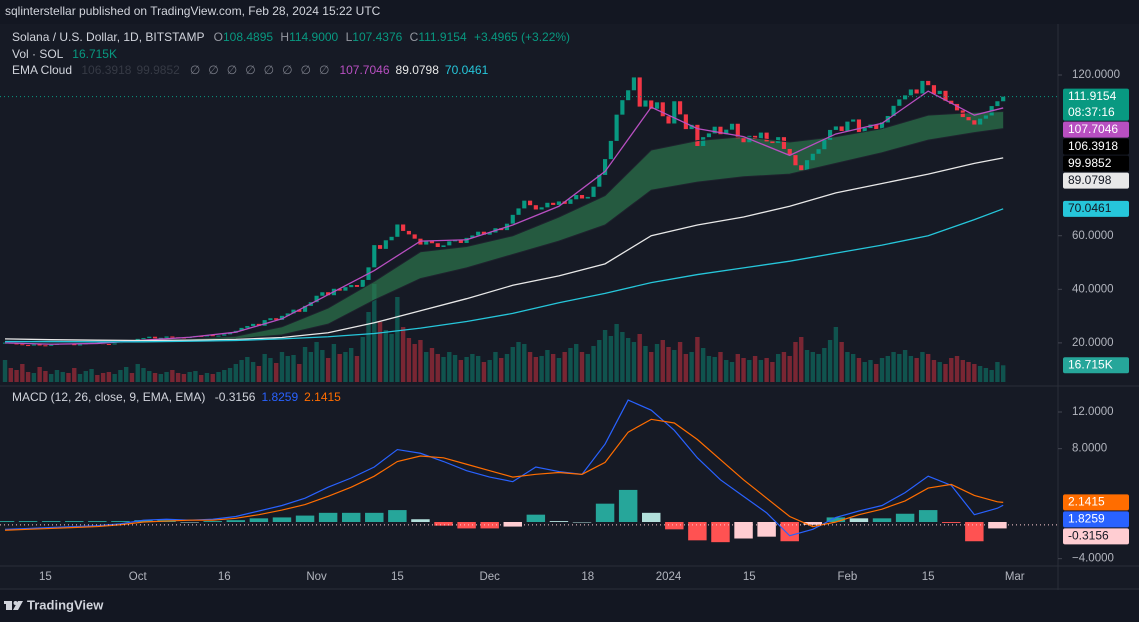  I want to click on price-tag-label: 106.3918, so click(1093, 146).